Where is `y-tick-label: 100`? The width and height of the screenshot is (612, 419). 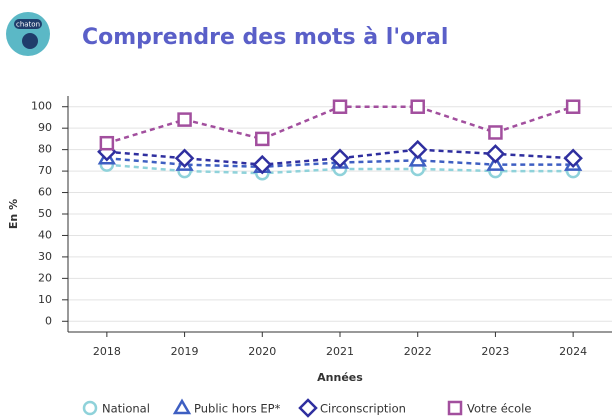 y-tick-label: 100 is located at coordinates (41, 106).